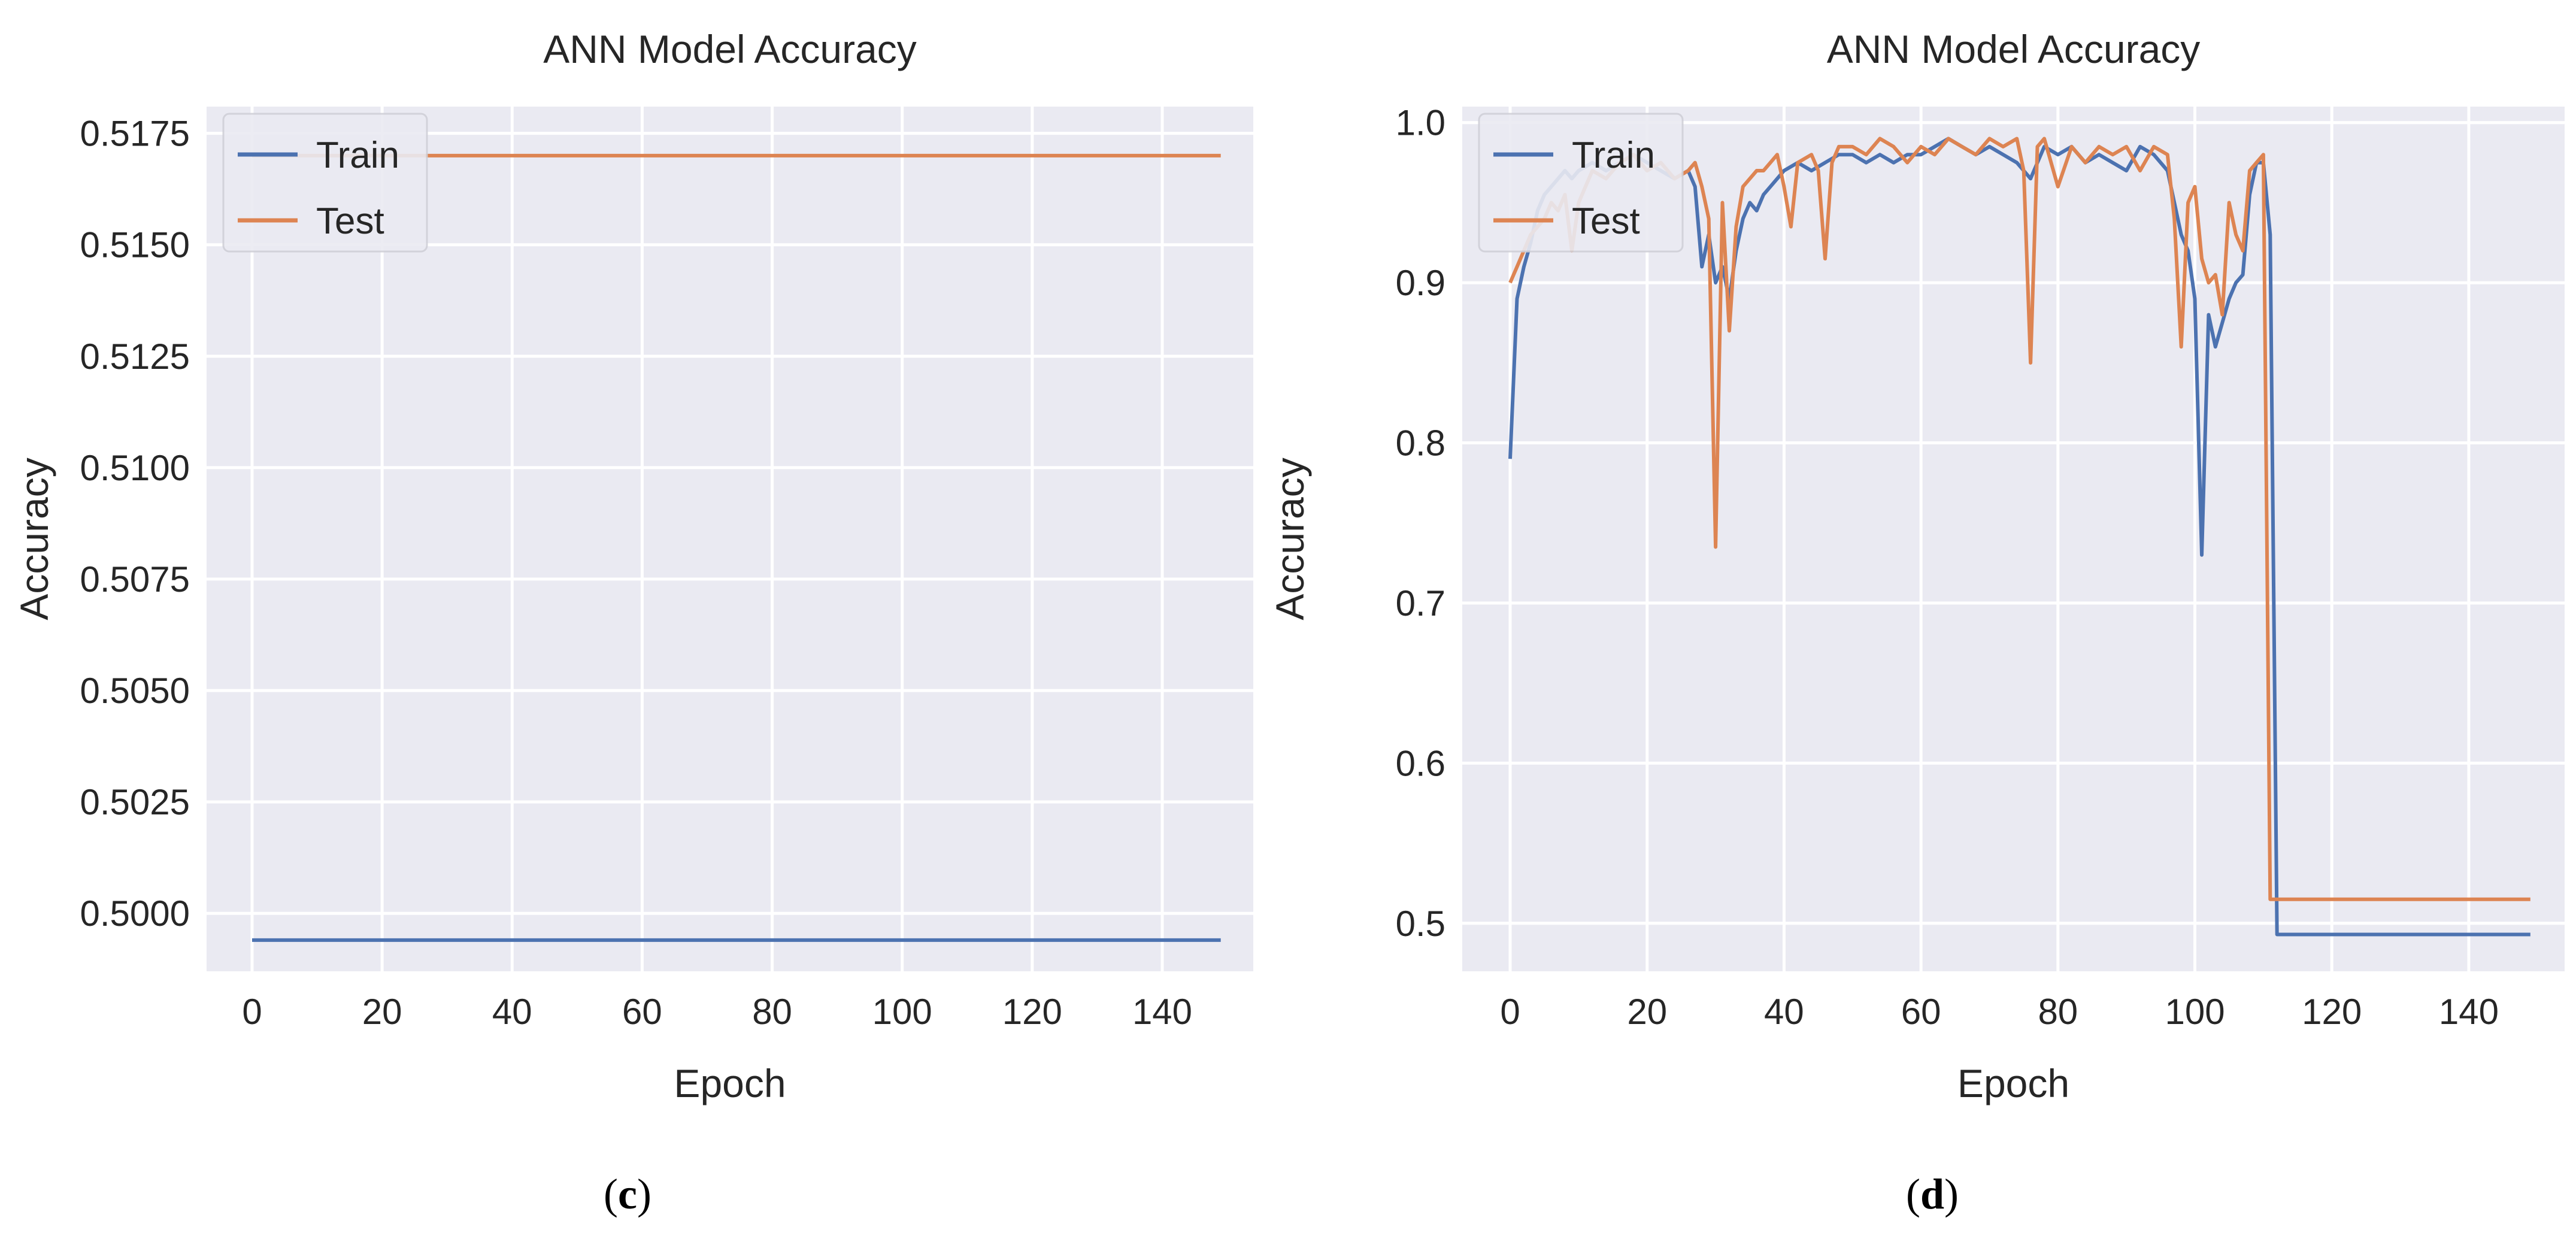  What do you see at coordinates (2195, 1012) in the screenshot?
I see `chart-d-x-tick-label: 100` at bounding box center [2195, 1012].